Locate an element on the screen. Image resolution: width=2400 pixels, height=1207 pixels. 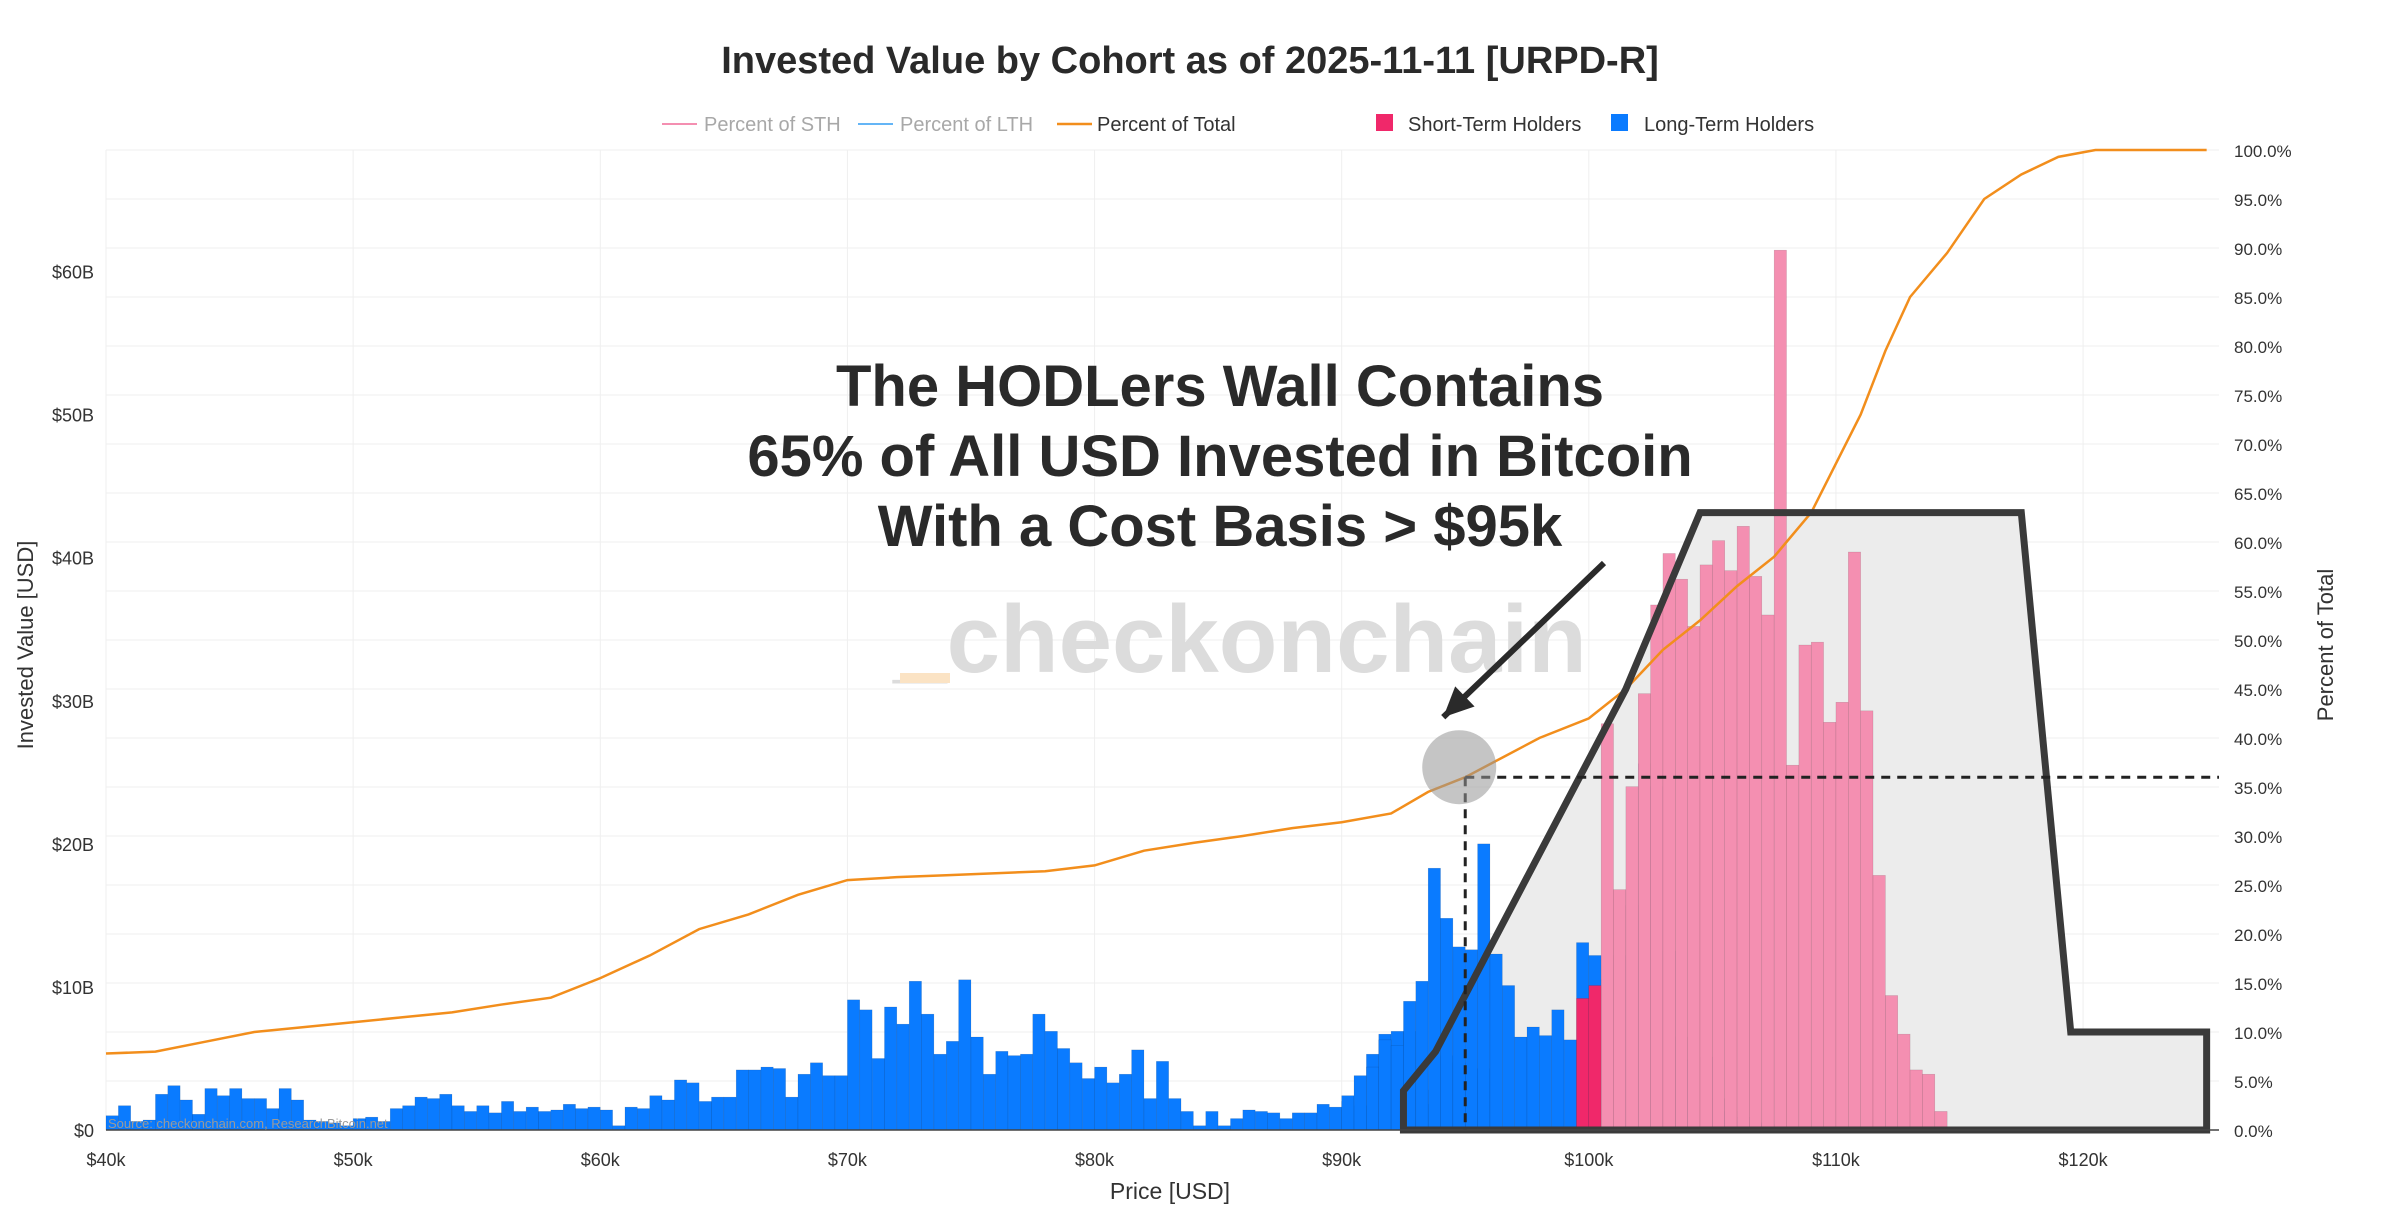
y-tick-label: $60B is located at coordinates (73, 273).